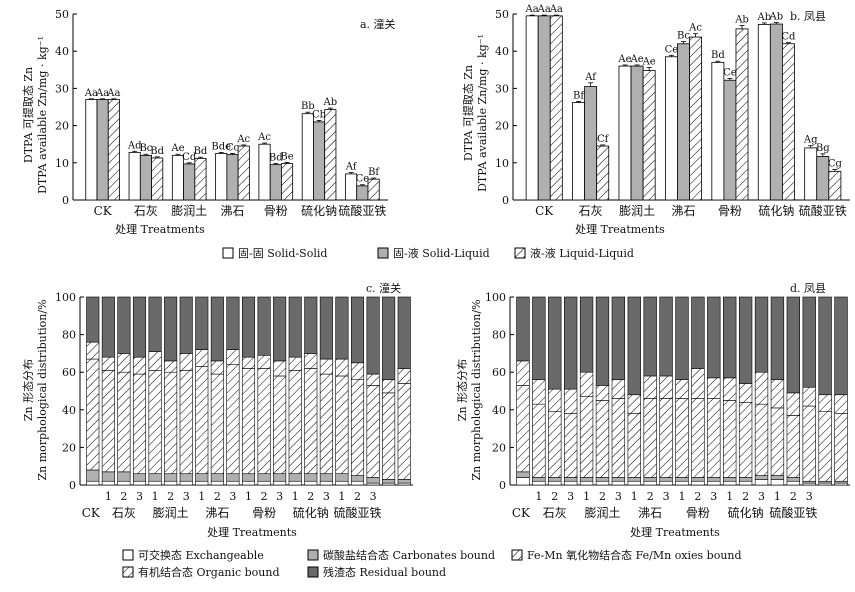 This screenshot has height=592, width=855. Describe the element at coordinates (42, 115) in the screenshot. I see `chart-a-ylabel-en: DTPA available Zn/mg · kg⁻¹` at that location.